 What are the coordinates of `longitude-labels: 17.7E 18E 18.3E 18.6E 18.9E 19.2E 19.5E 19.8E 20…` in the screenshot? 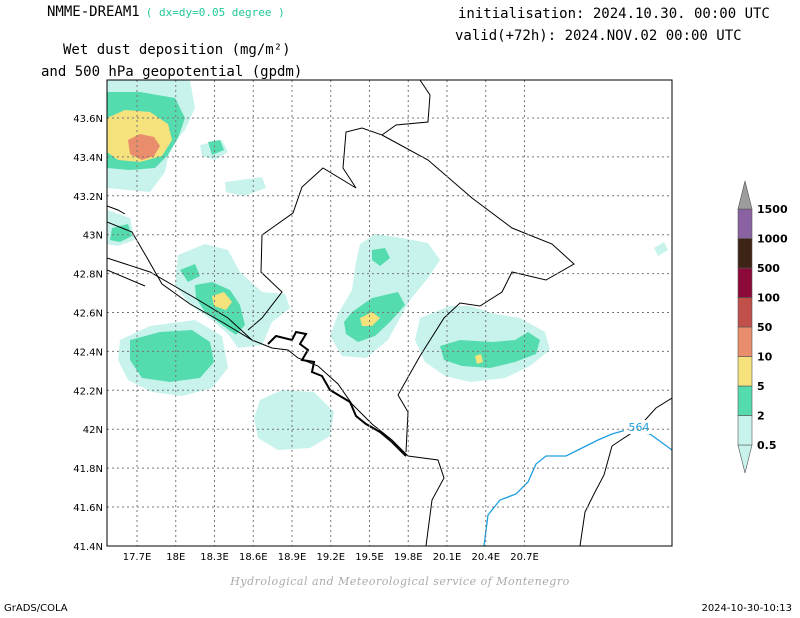 It's located at (331, 557).